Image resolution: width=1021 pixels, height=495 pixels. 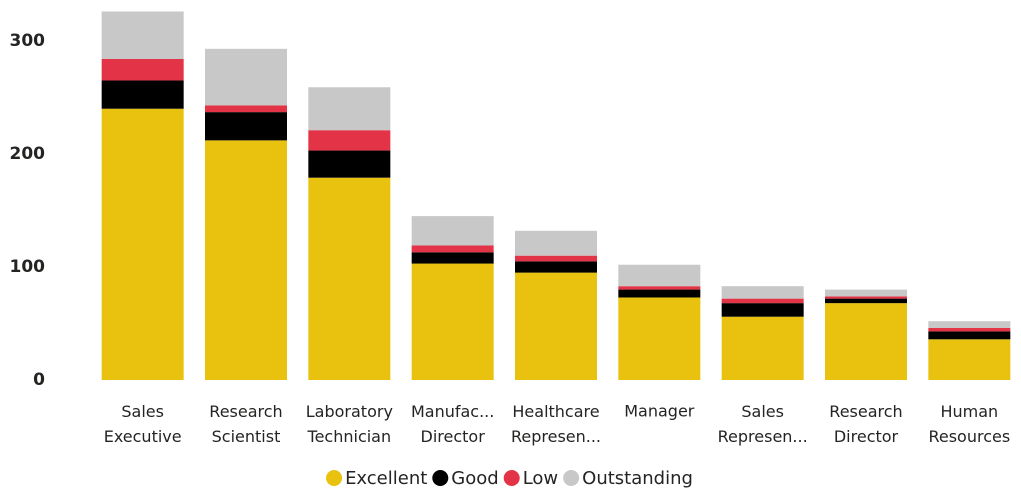 I want to click on x-tick-label: Manager, so click(x=659, y=411).